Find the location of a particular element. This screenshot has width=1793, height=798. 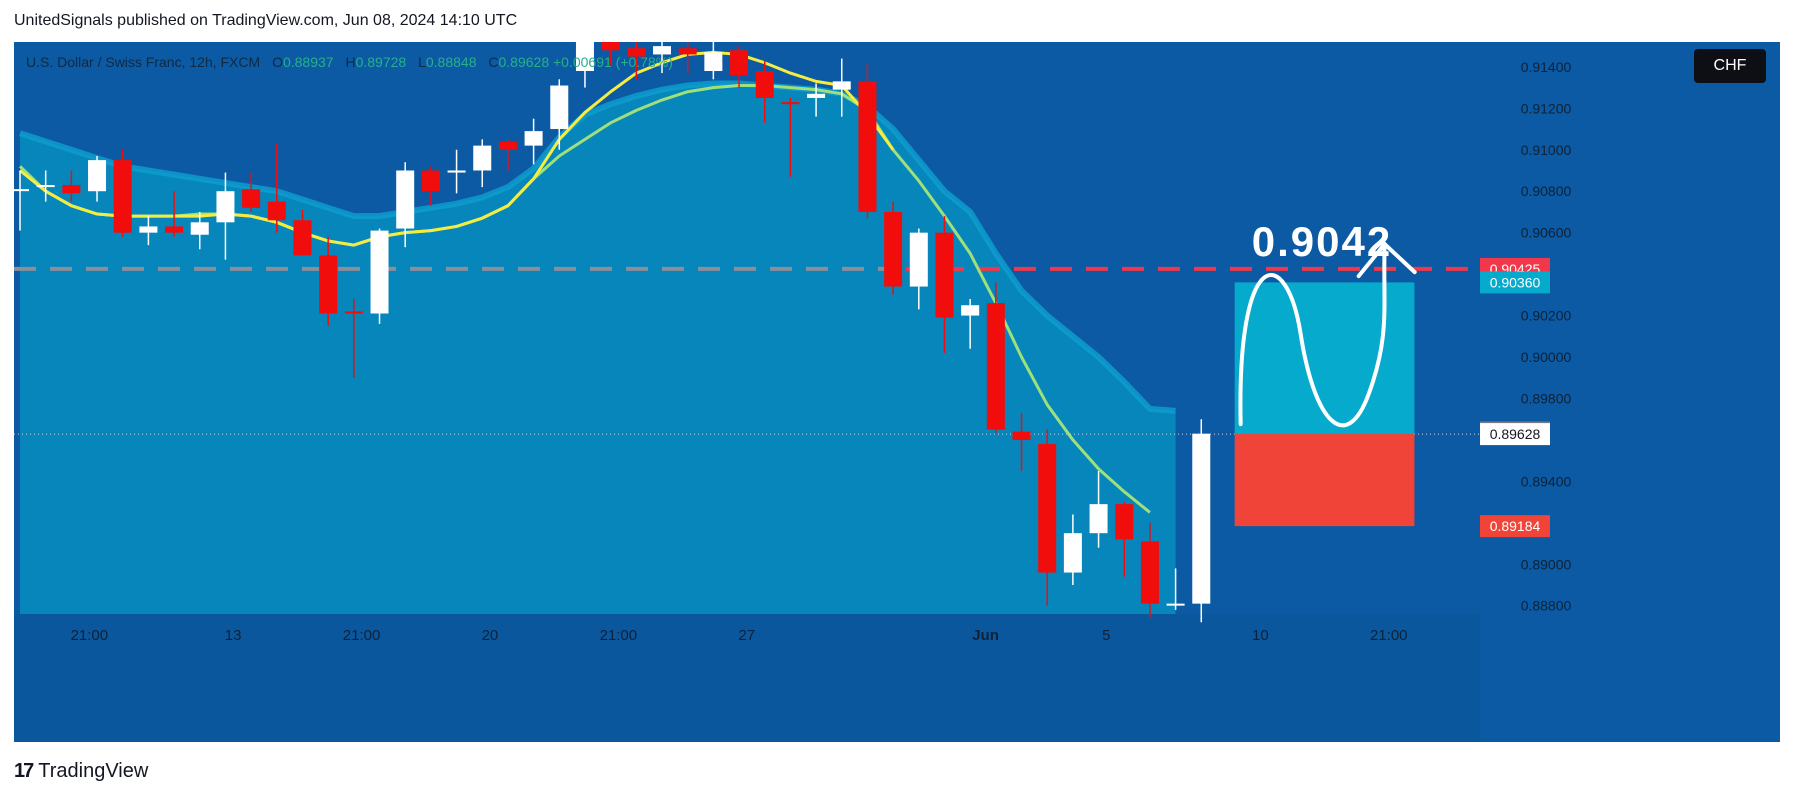

y-tick-label: 0.89800 is located at coordinates (1546, 398).